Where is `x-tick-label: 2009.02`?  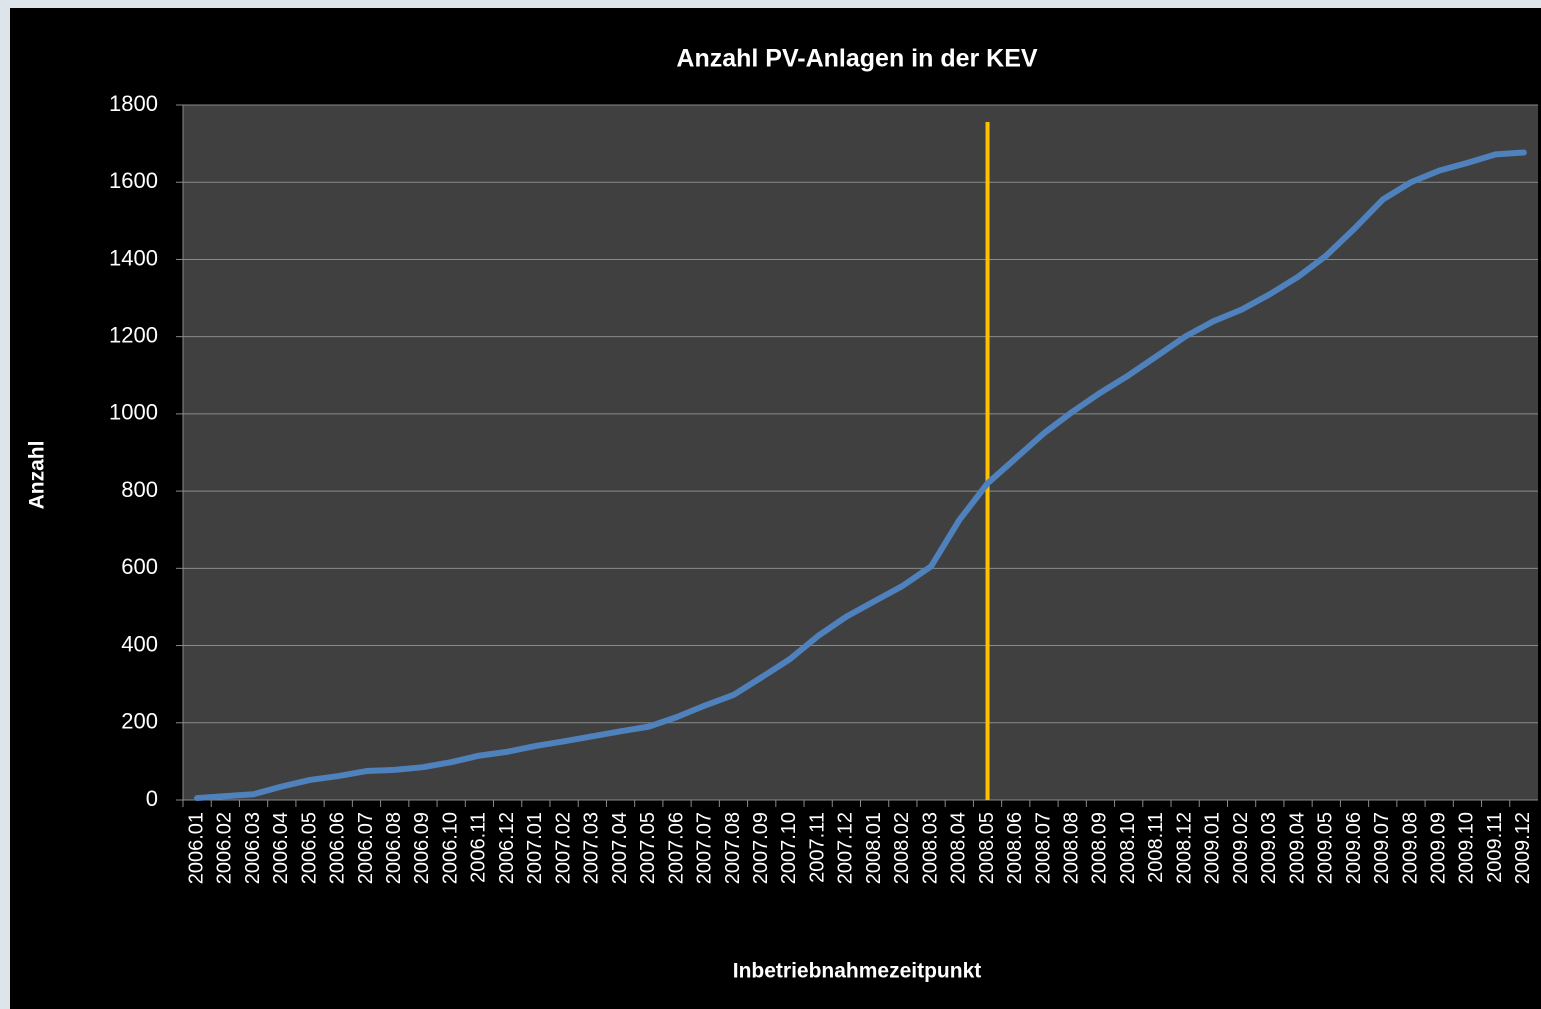 x-tick-label: 2009.02 is located at coordinates (1241, 848).